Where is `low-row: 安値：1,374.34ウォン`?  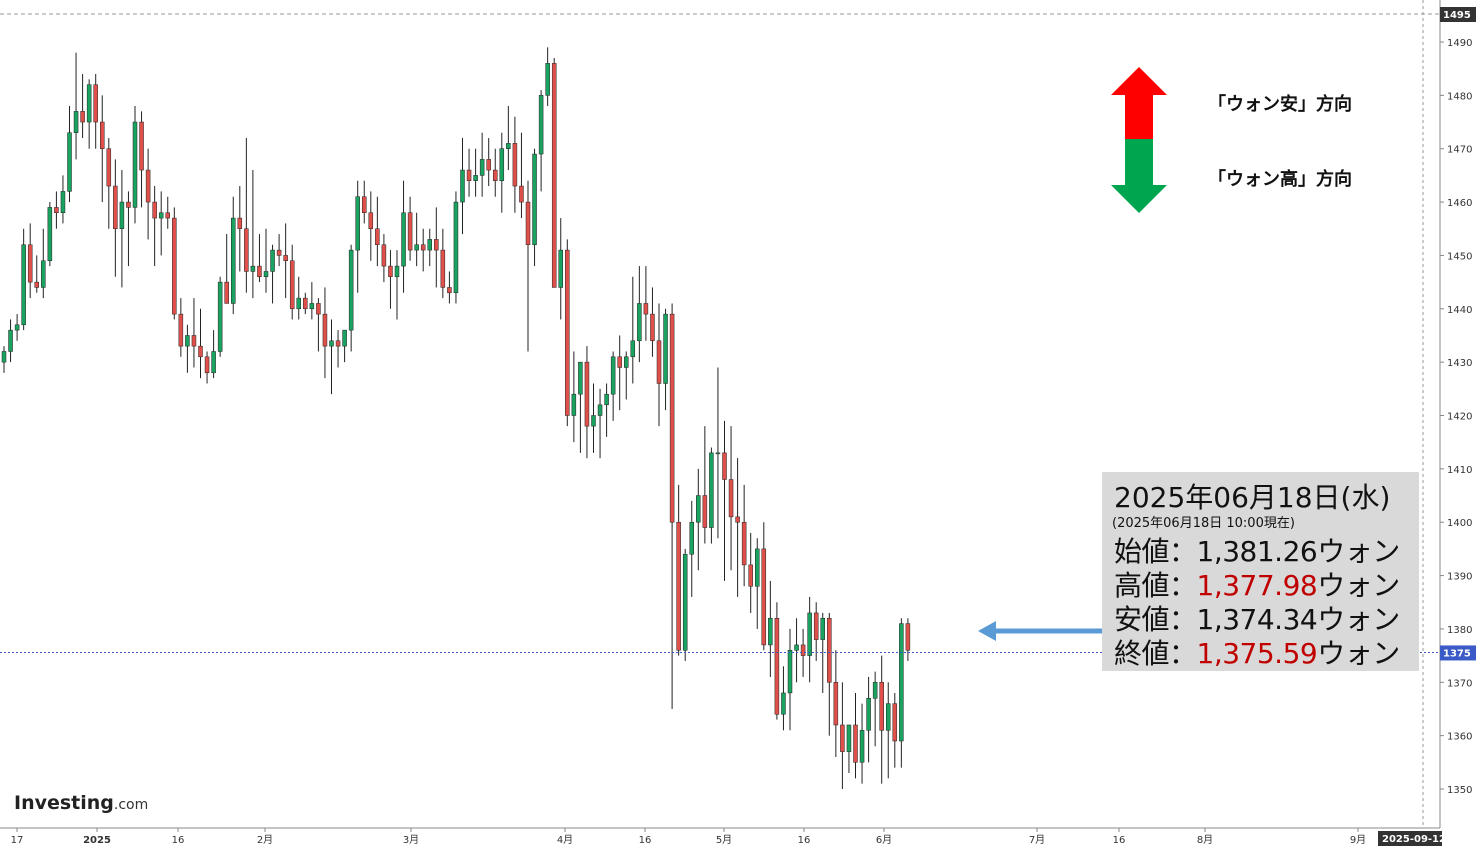 low-row: 安値：1,374.34ウォン is located at coordinates (1257, 618).